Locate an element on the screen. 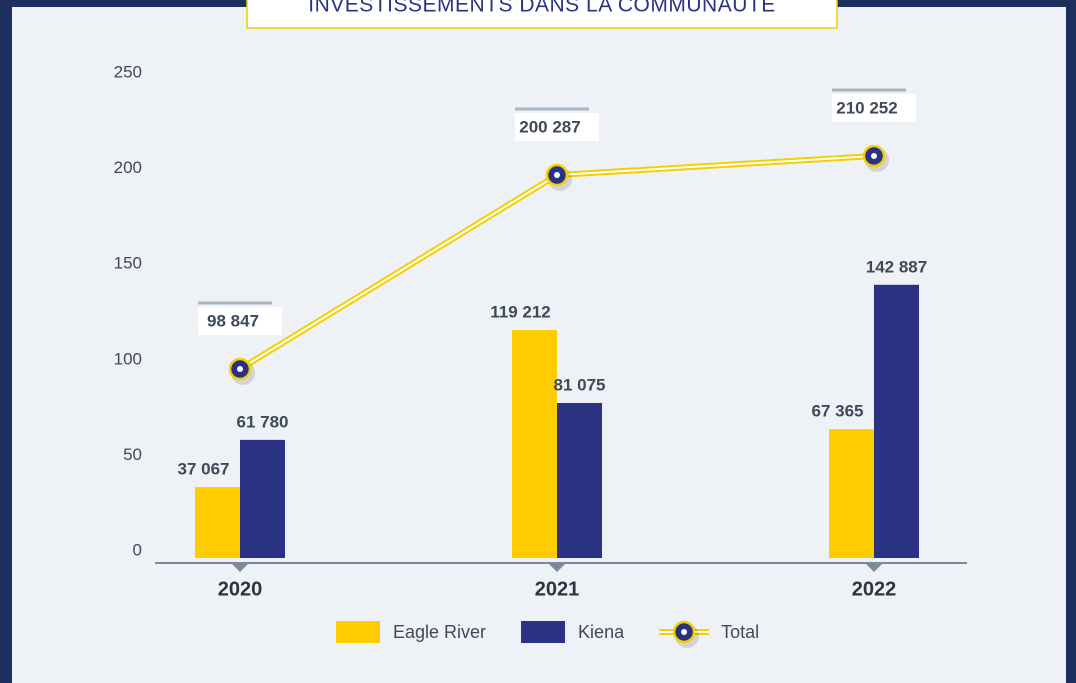 This screenshot has height=683, width=1076. legend-marker is located at coordinates (686, 634).